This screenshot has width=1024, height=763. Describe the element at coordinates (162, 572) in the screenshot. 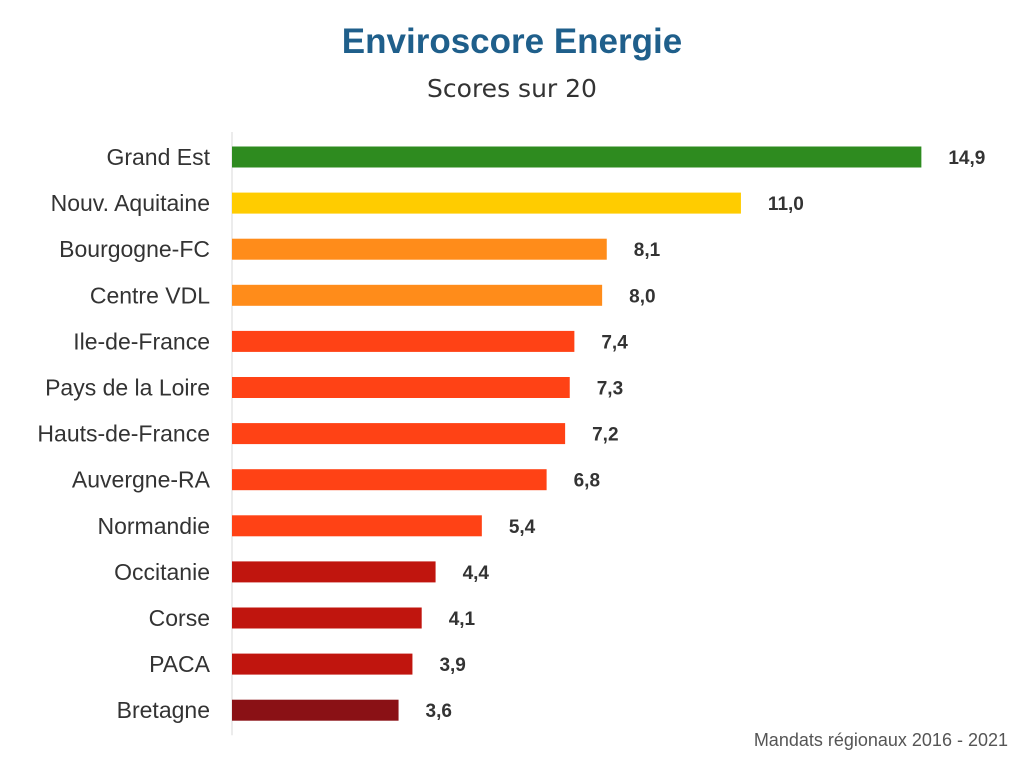

I see `category-label: Occitanie` at that location.